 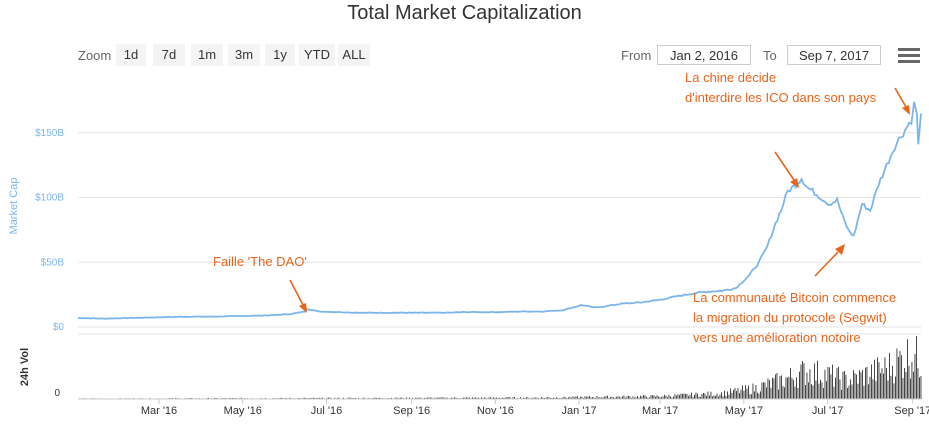 I want to click on range-to-input: Sep 7, 2017, so click(x=834, y=55).